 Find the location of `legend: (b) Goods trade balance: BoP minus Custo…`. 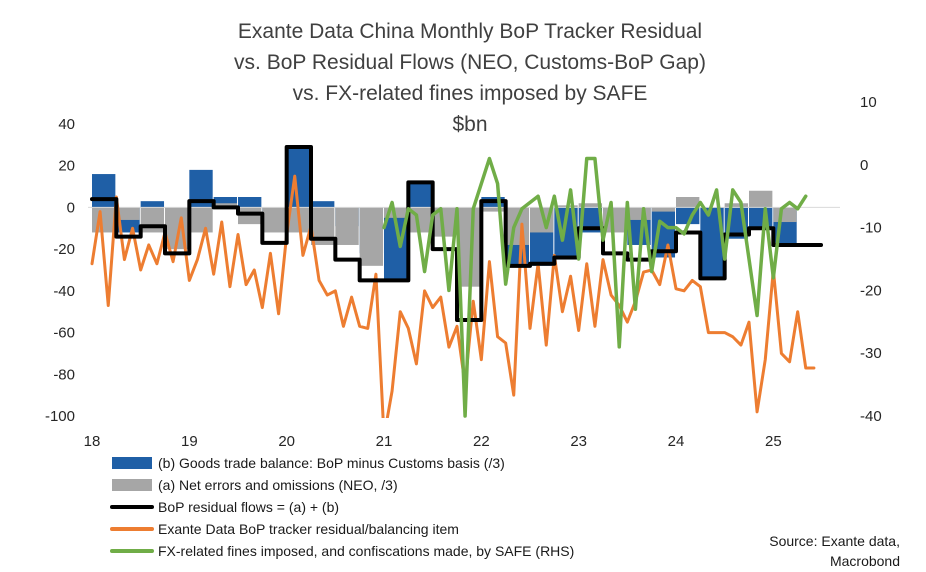

legend: (b) Goods trade balance: BoP minus Custo… is located at coordinates (342, 507).